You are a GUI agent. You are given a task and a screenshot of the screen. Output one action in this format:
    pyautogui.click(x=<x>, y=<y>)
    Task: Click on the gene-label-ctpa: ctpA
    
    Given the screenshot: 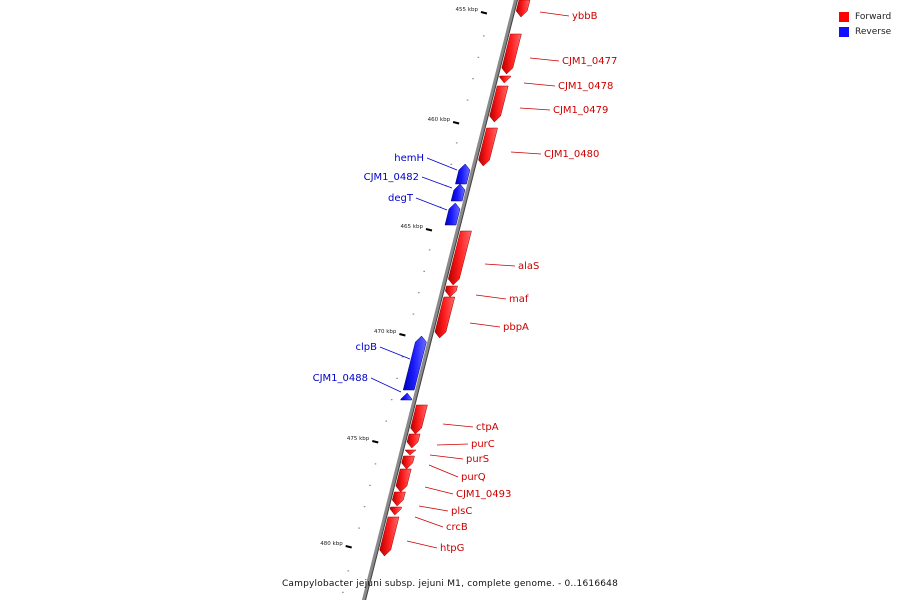 What is the action you would take?
    pyautogui.click(x=487, y=427)
    